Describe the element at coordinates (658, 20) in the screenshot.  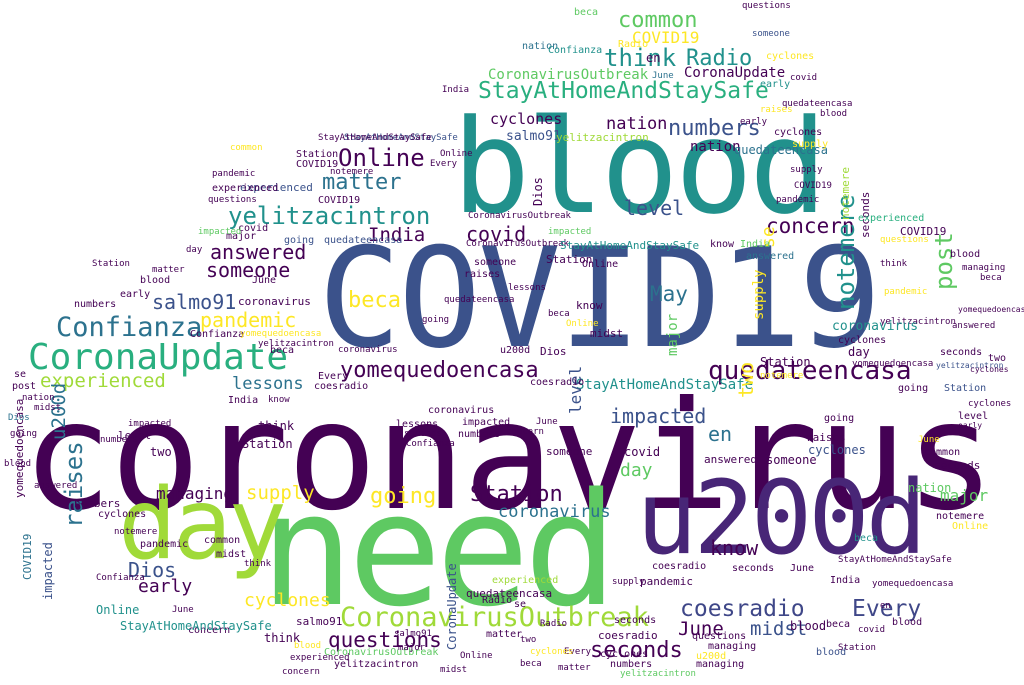
I see `word-common: common` at that location.